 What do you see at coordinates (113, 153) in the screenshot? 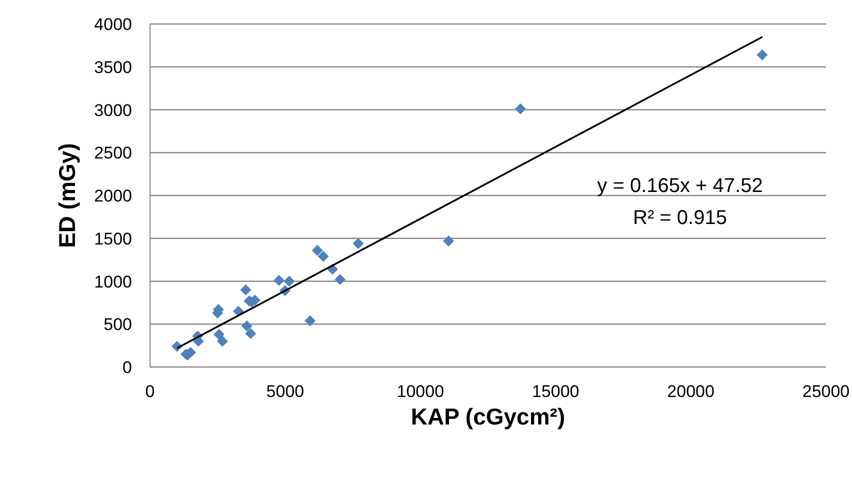
I see `y-tick-label: 2500` at bounding box center [113, 153].